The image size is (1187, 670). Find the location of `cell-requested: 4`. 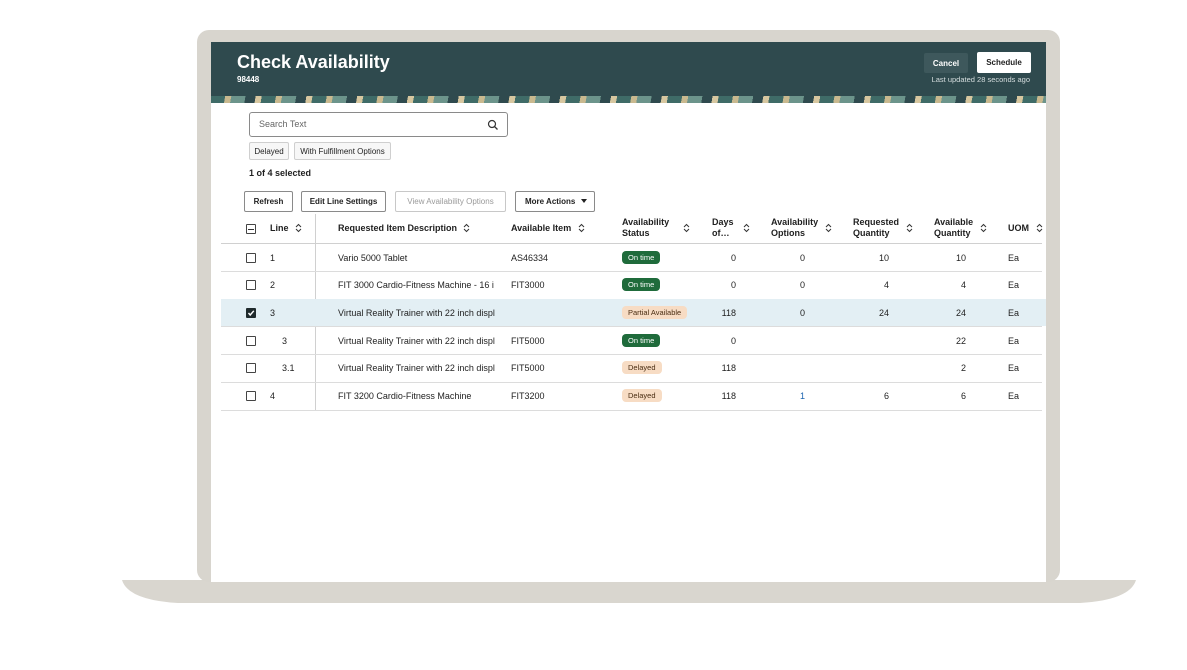

cell-requested: 4 is located at coordinates (886, 285).